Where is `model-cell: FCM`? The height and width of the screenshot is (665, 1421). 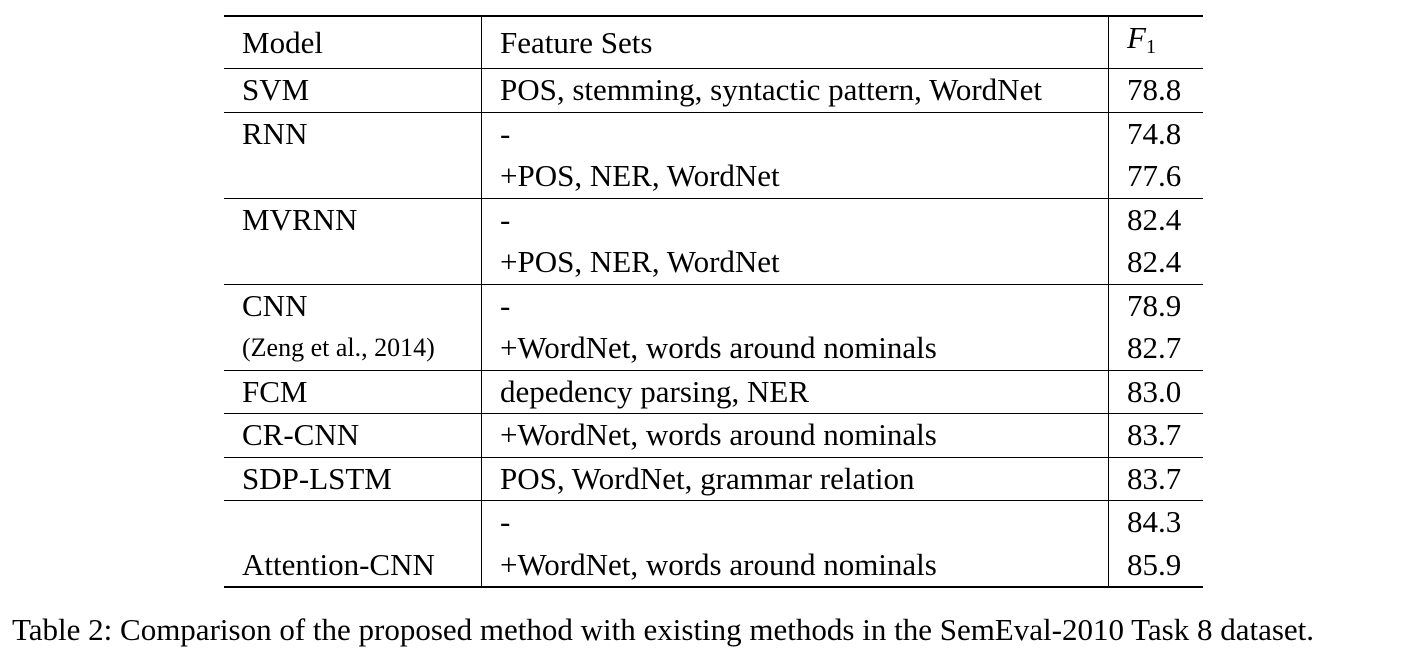 model-cell: FCM is located at coordinates (353, 391).